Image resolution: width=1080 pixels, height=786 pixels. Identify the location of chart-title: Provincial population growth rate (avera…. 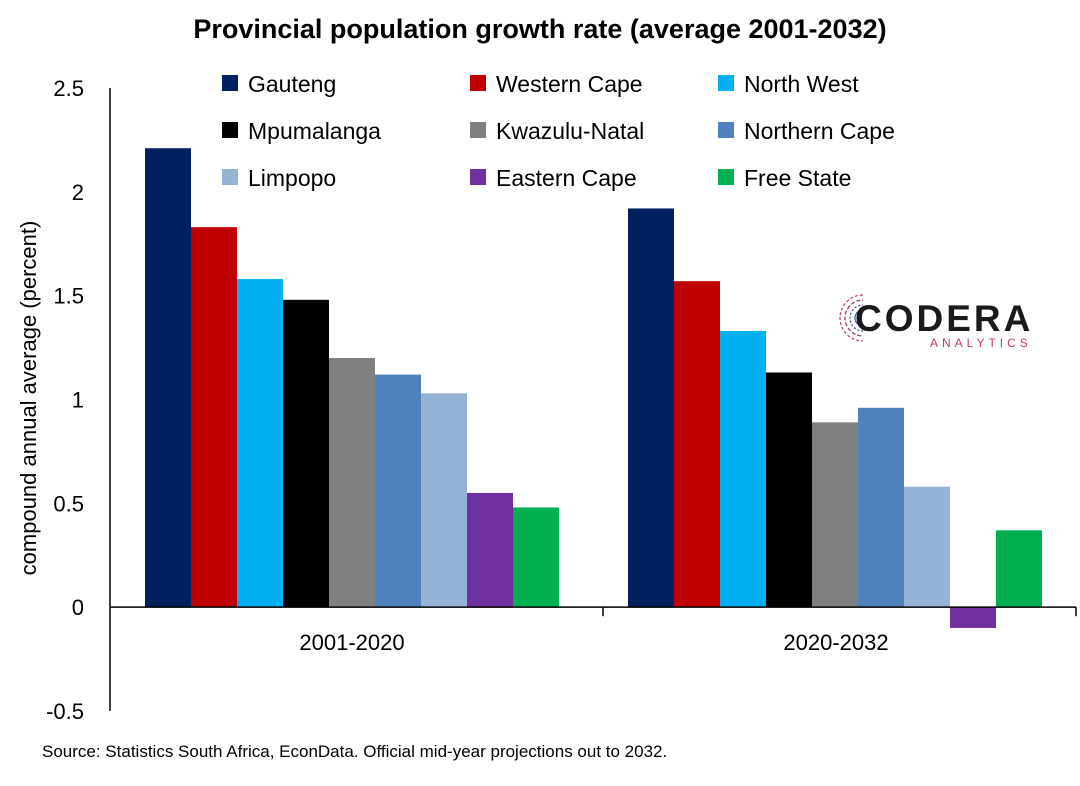
(540, 29).